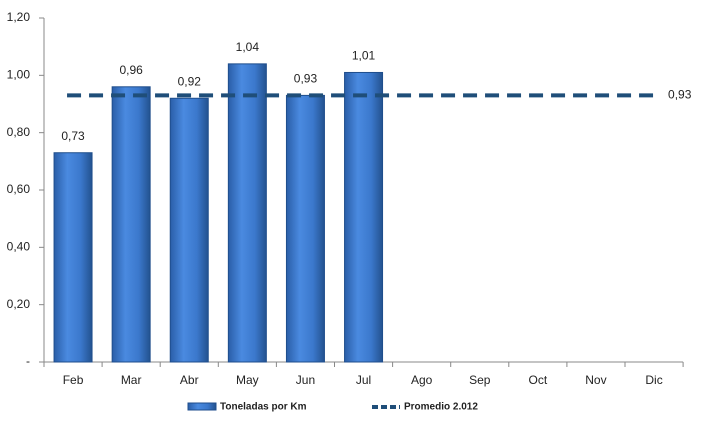 The image size is (714, 429). Describe the element at coordinates (305, 380) in the screenshot. I see `x-tick-label: Jun` at that location.